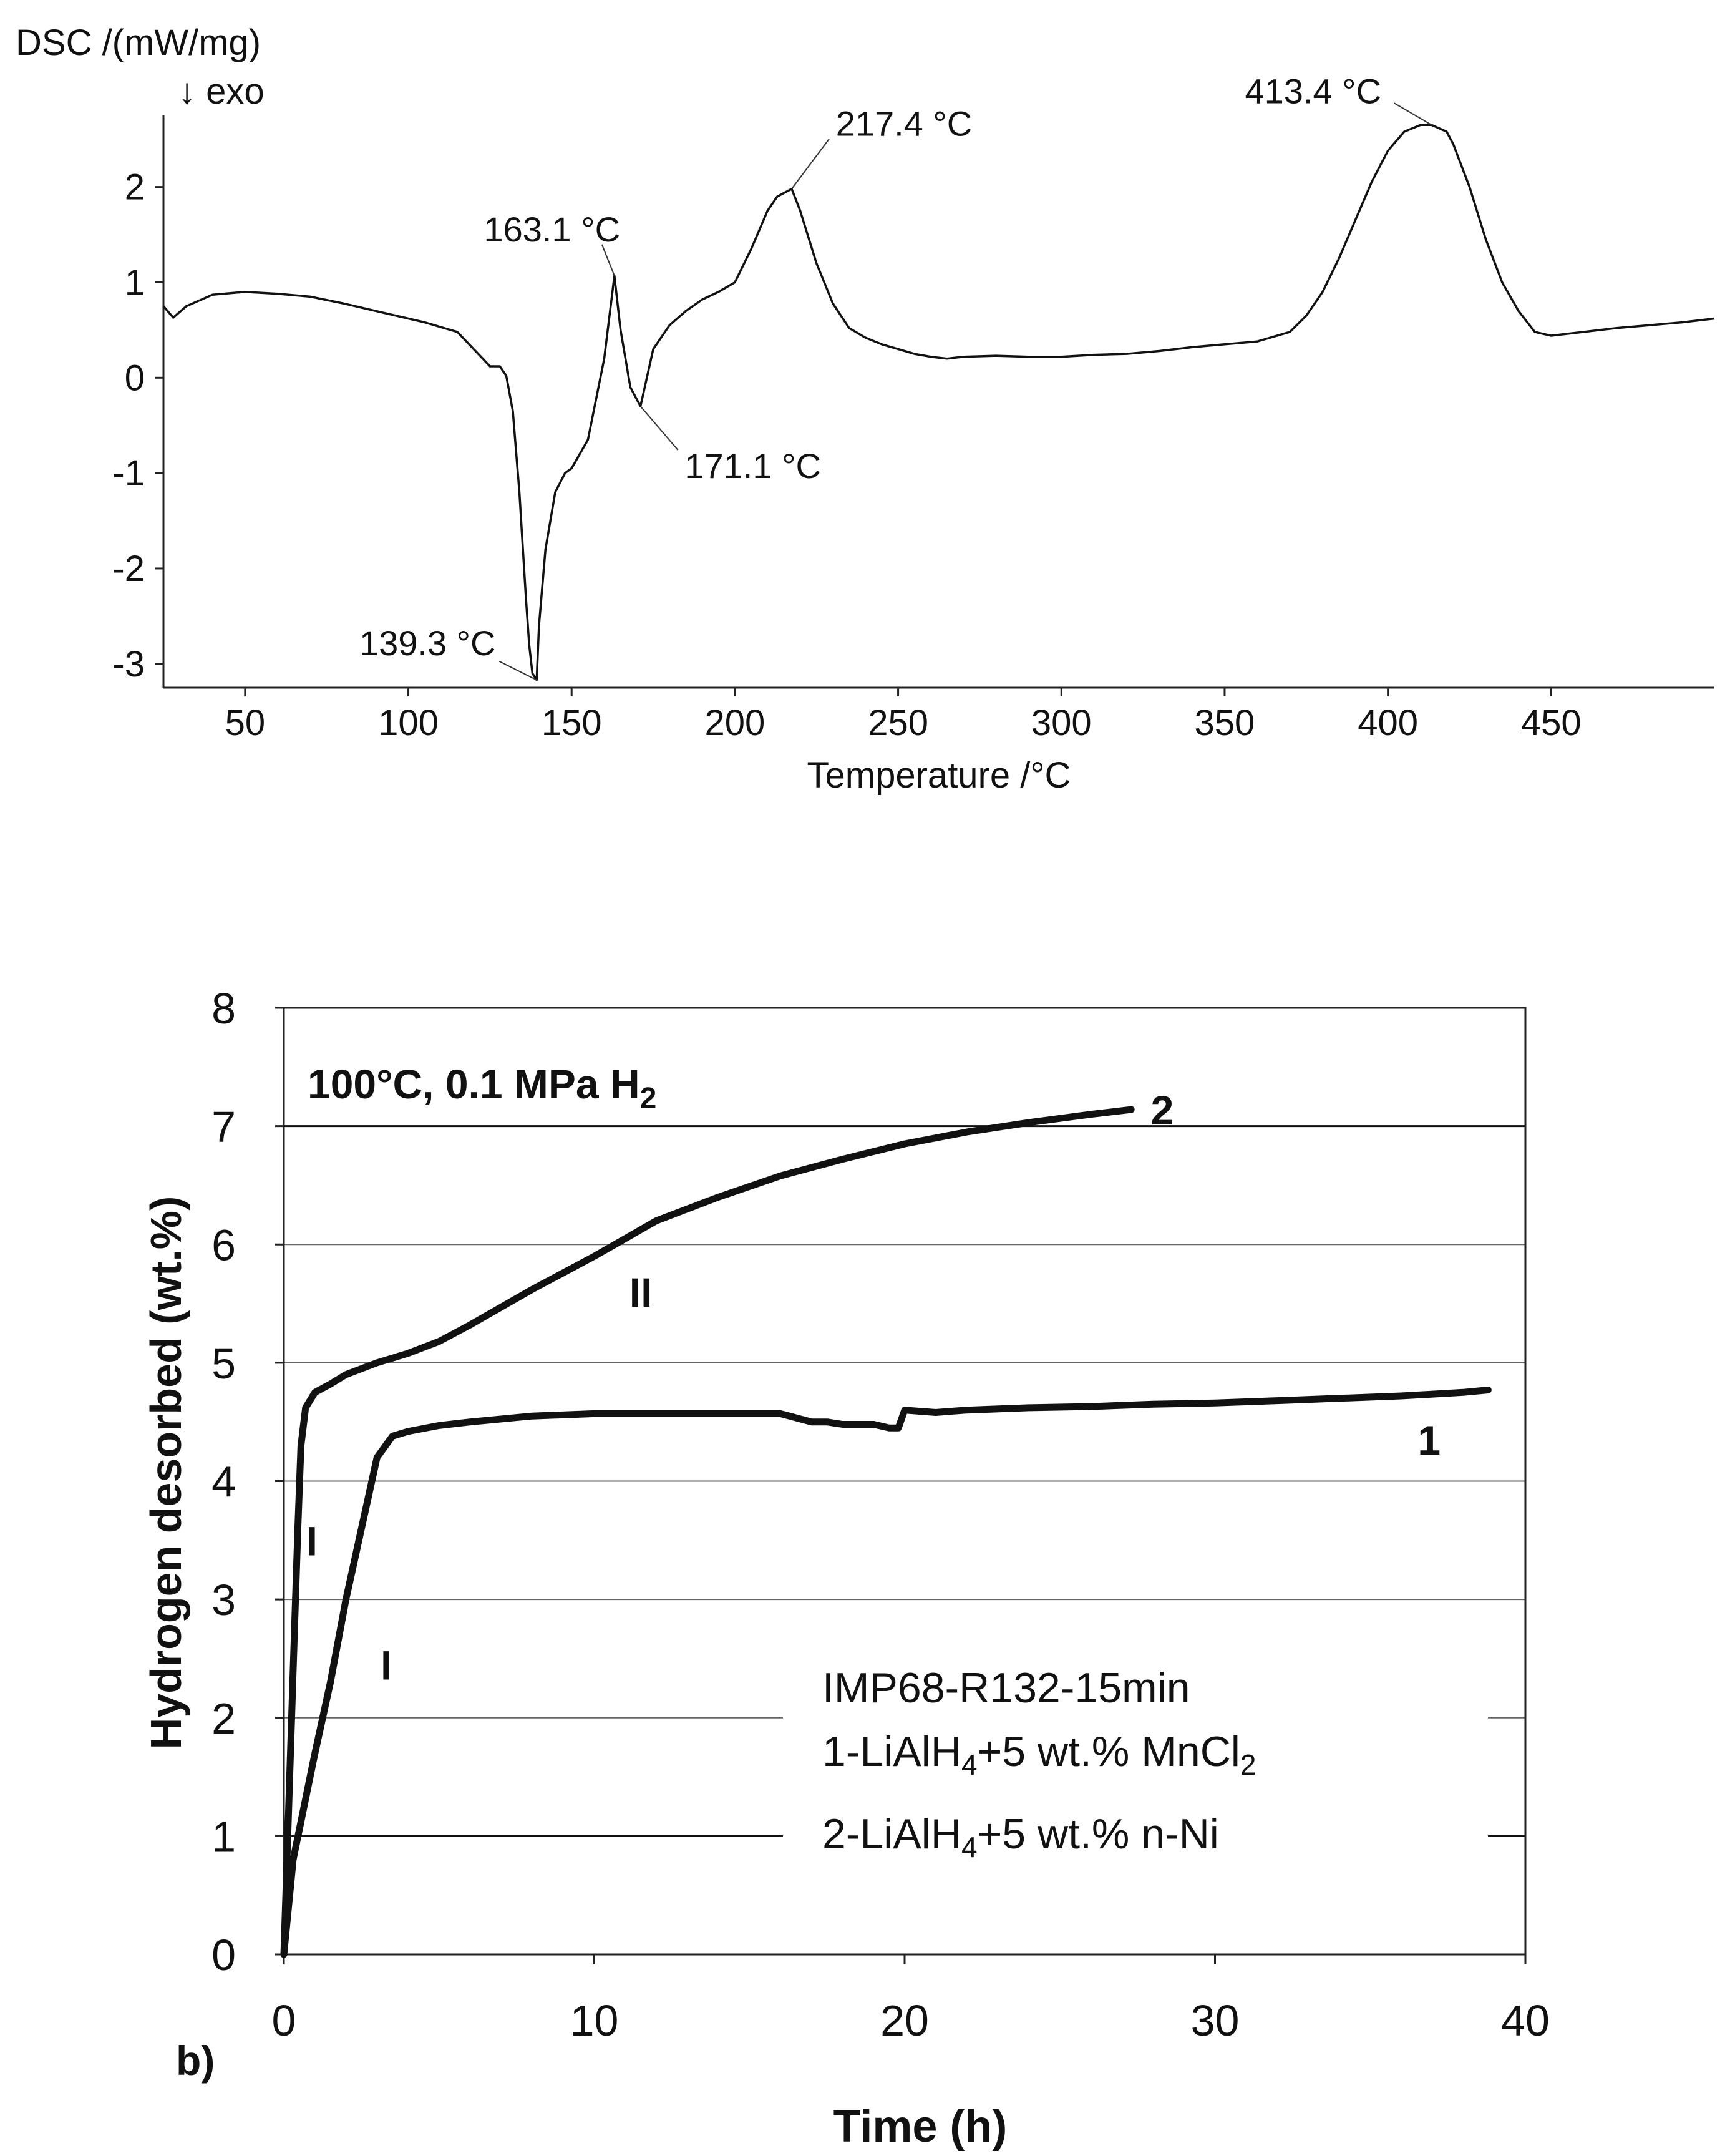 Image resolution: width=1735 pixels, height=2156 pixels. What do you see at coordinates (1525, 2020) in the screenshot?
I see `h2-x-tick-label: 40` at bounding box center [1525, 2020].